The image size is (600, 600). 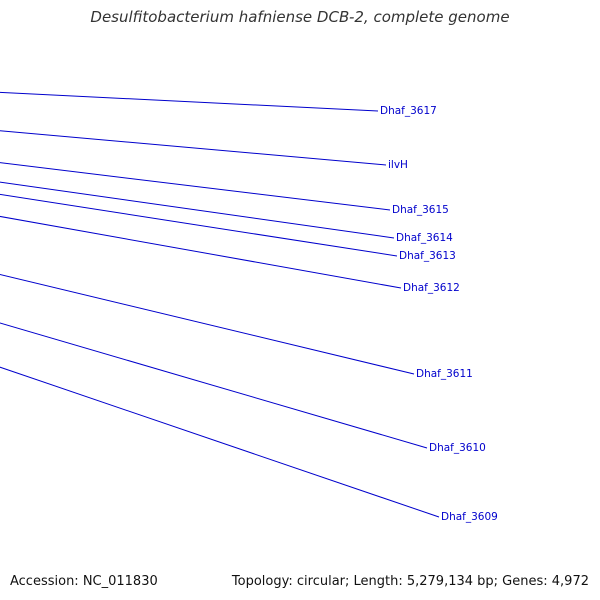 What do you see at coordinates (408, 111) in the screenshot?
I see `gene-label: Dhaf_3617` at bounding box center [408, 111].